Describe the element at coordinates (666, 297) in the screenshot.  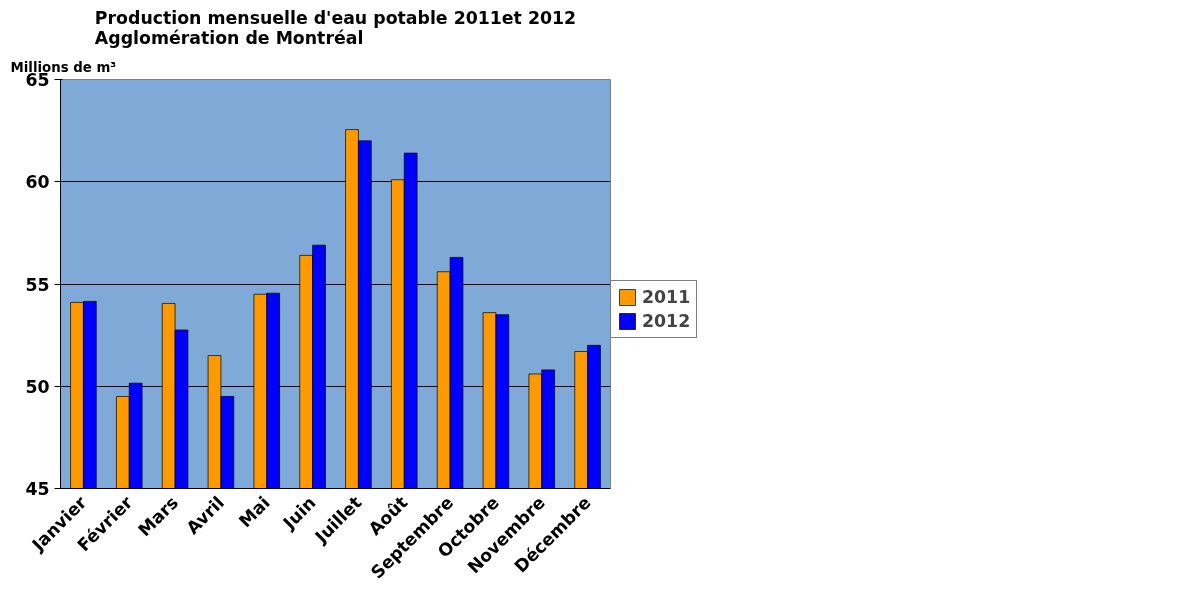
I see `legend-label: 2011` at that location.